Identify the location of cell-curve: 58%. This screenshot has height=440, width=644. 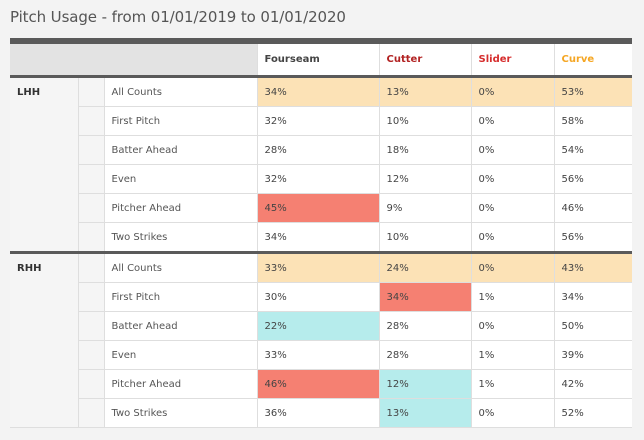
(593, 121).